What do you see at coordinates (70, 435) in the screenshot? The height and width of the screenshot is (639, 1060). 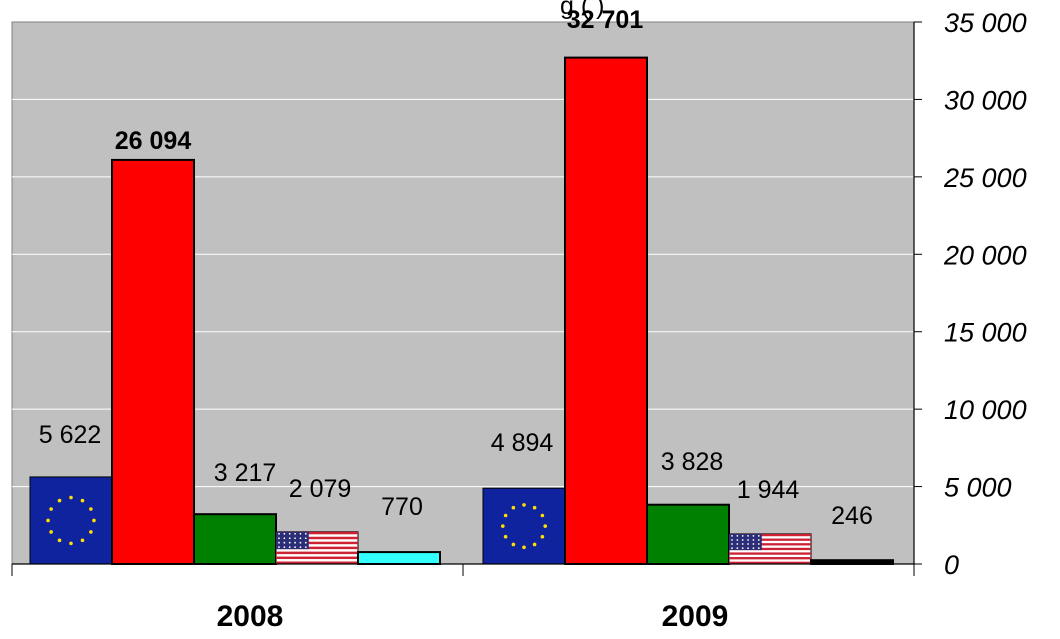 I see `data-label: 5 622` at bounding box center [70, 435].